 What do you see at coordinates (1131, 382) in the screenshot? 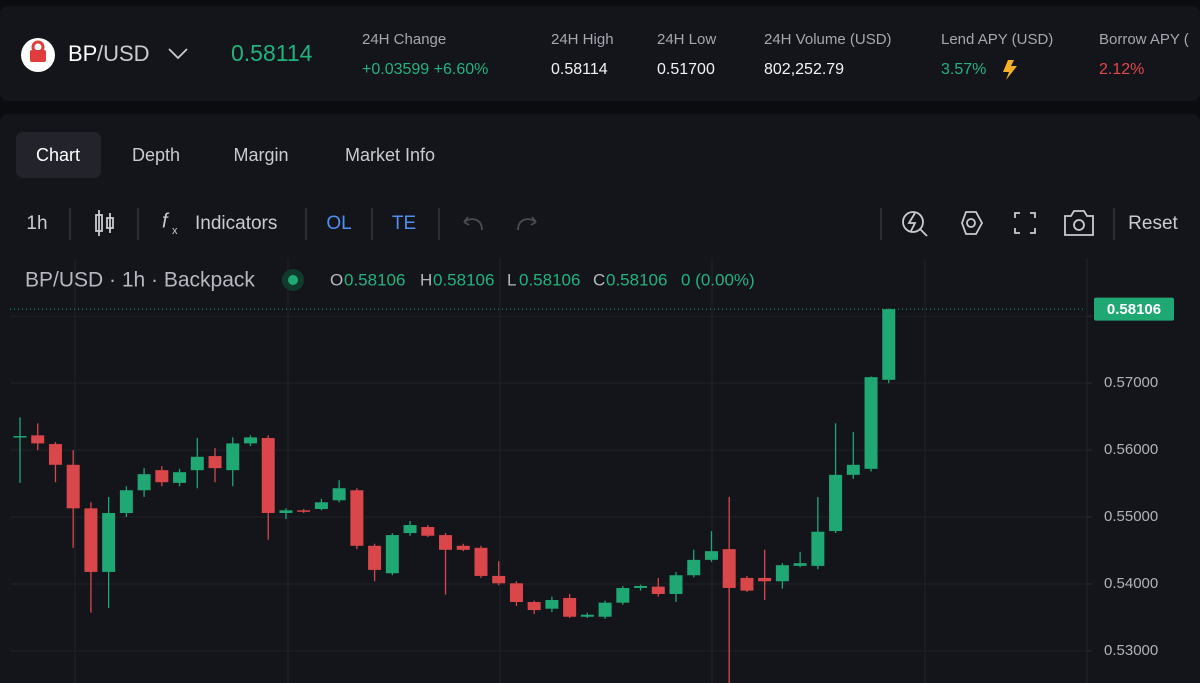
I see `y-tick-label: 0.57000` at bounding box center [1131, 382].